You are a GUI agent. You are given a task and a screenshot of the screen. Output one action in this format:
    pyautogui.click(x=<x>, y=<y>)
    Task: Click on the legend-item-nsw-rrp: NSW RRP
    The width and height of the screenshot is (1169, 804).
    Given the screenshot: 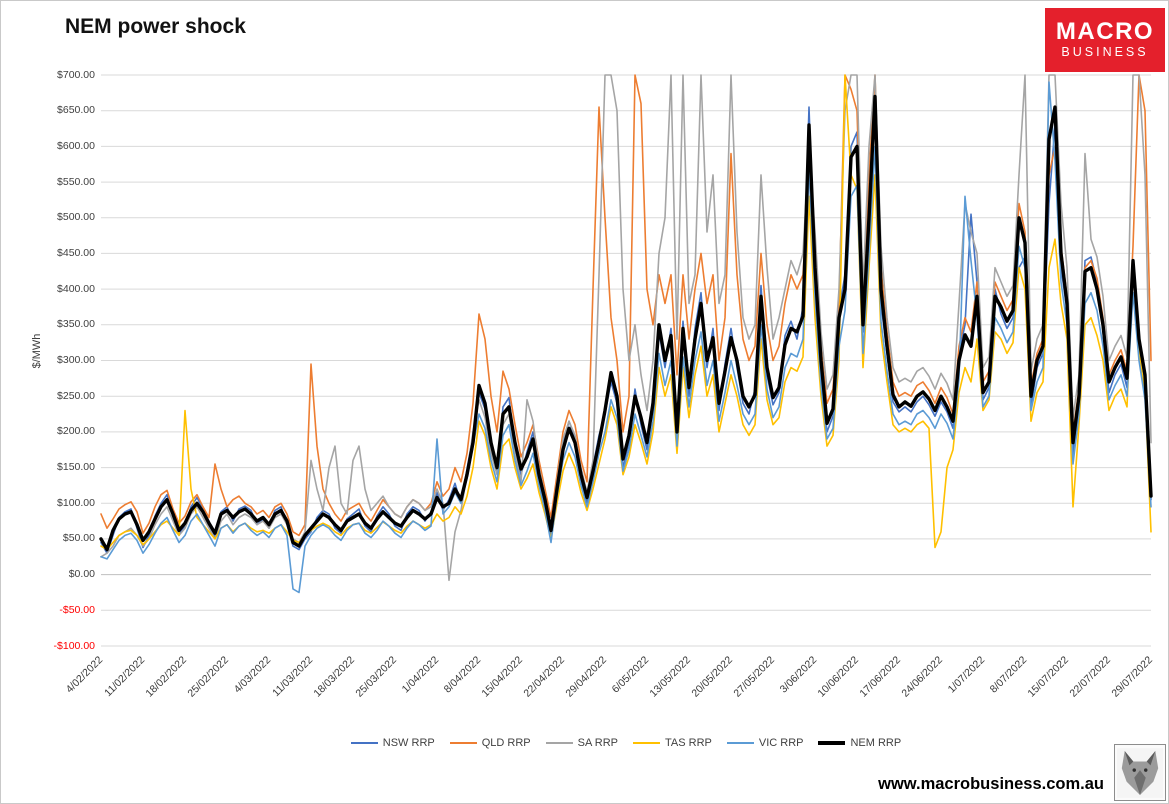 What is the action you would take?
    pyautogui.click(x=392, y=743)
    